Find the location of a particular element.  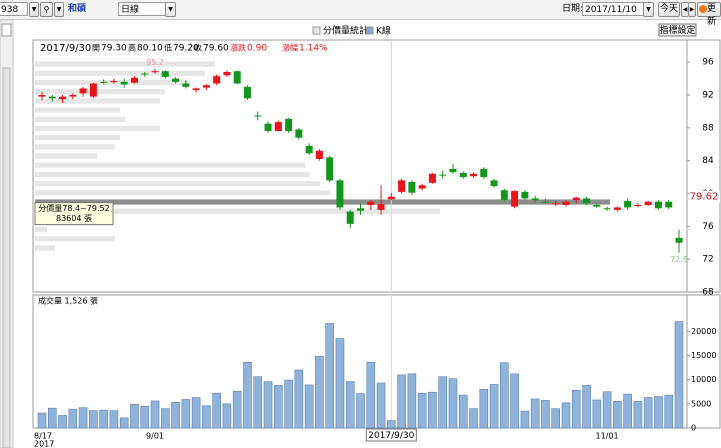

date-dropdown: ▼ is located at coordinates (648, 9).